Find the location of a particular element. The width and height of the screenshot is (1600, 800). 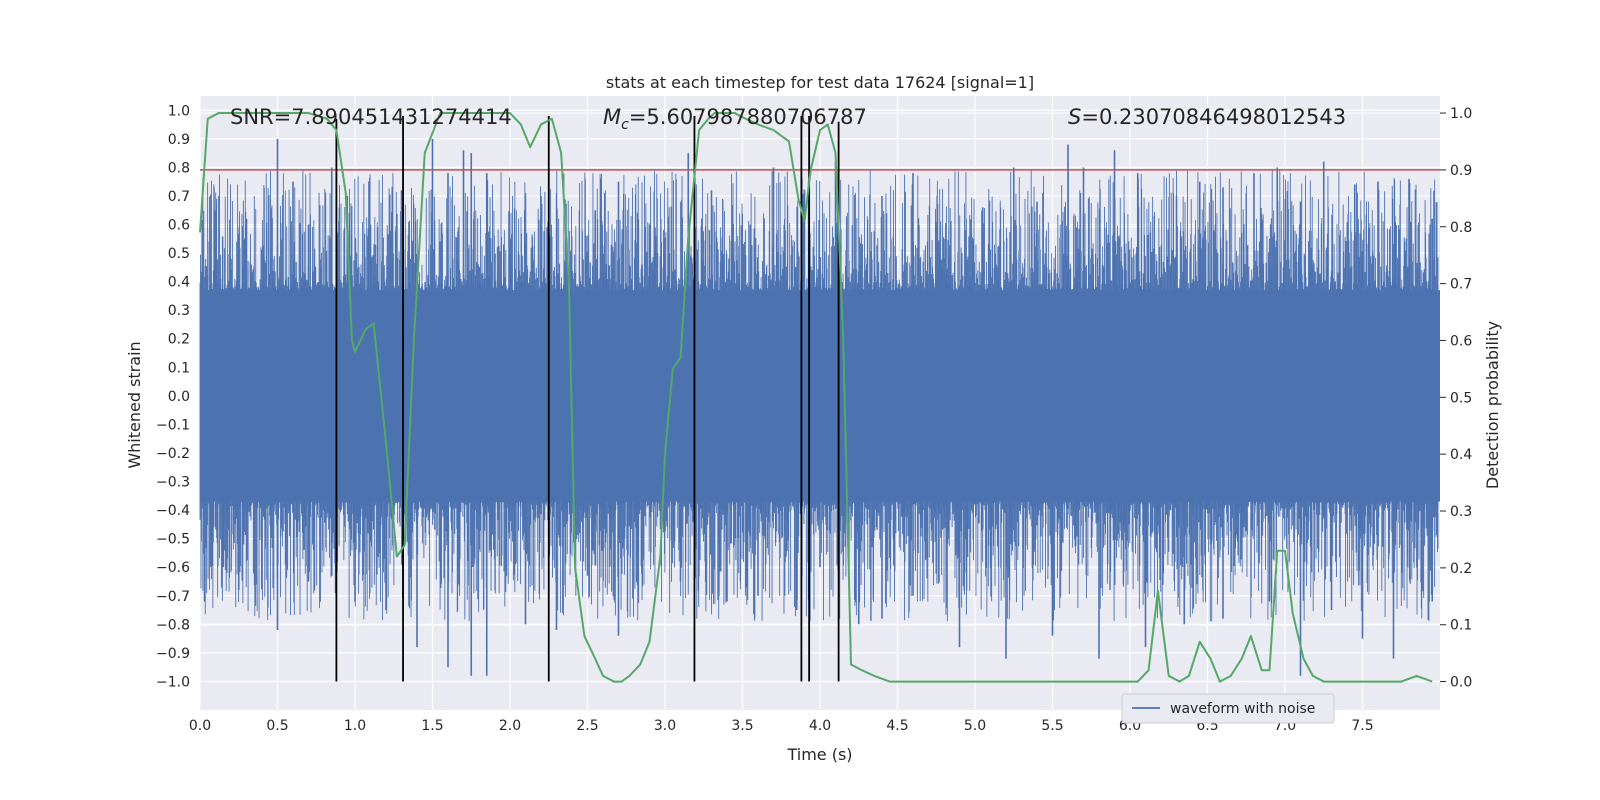

x-tick-label: 2.0 is located at coordinates (510, 726).